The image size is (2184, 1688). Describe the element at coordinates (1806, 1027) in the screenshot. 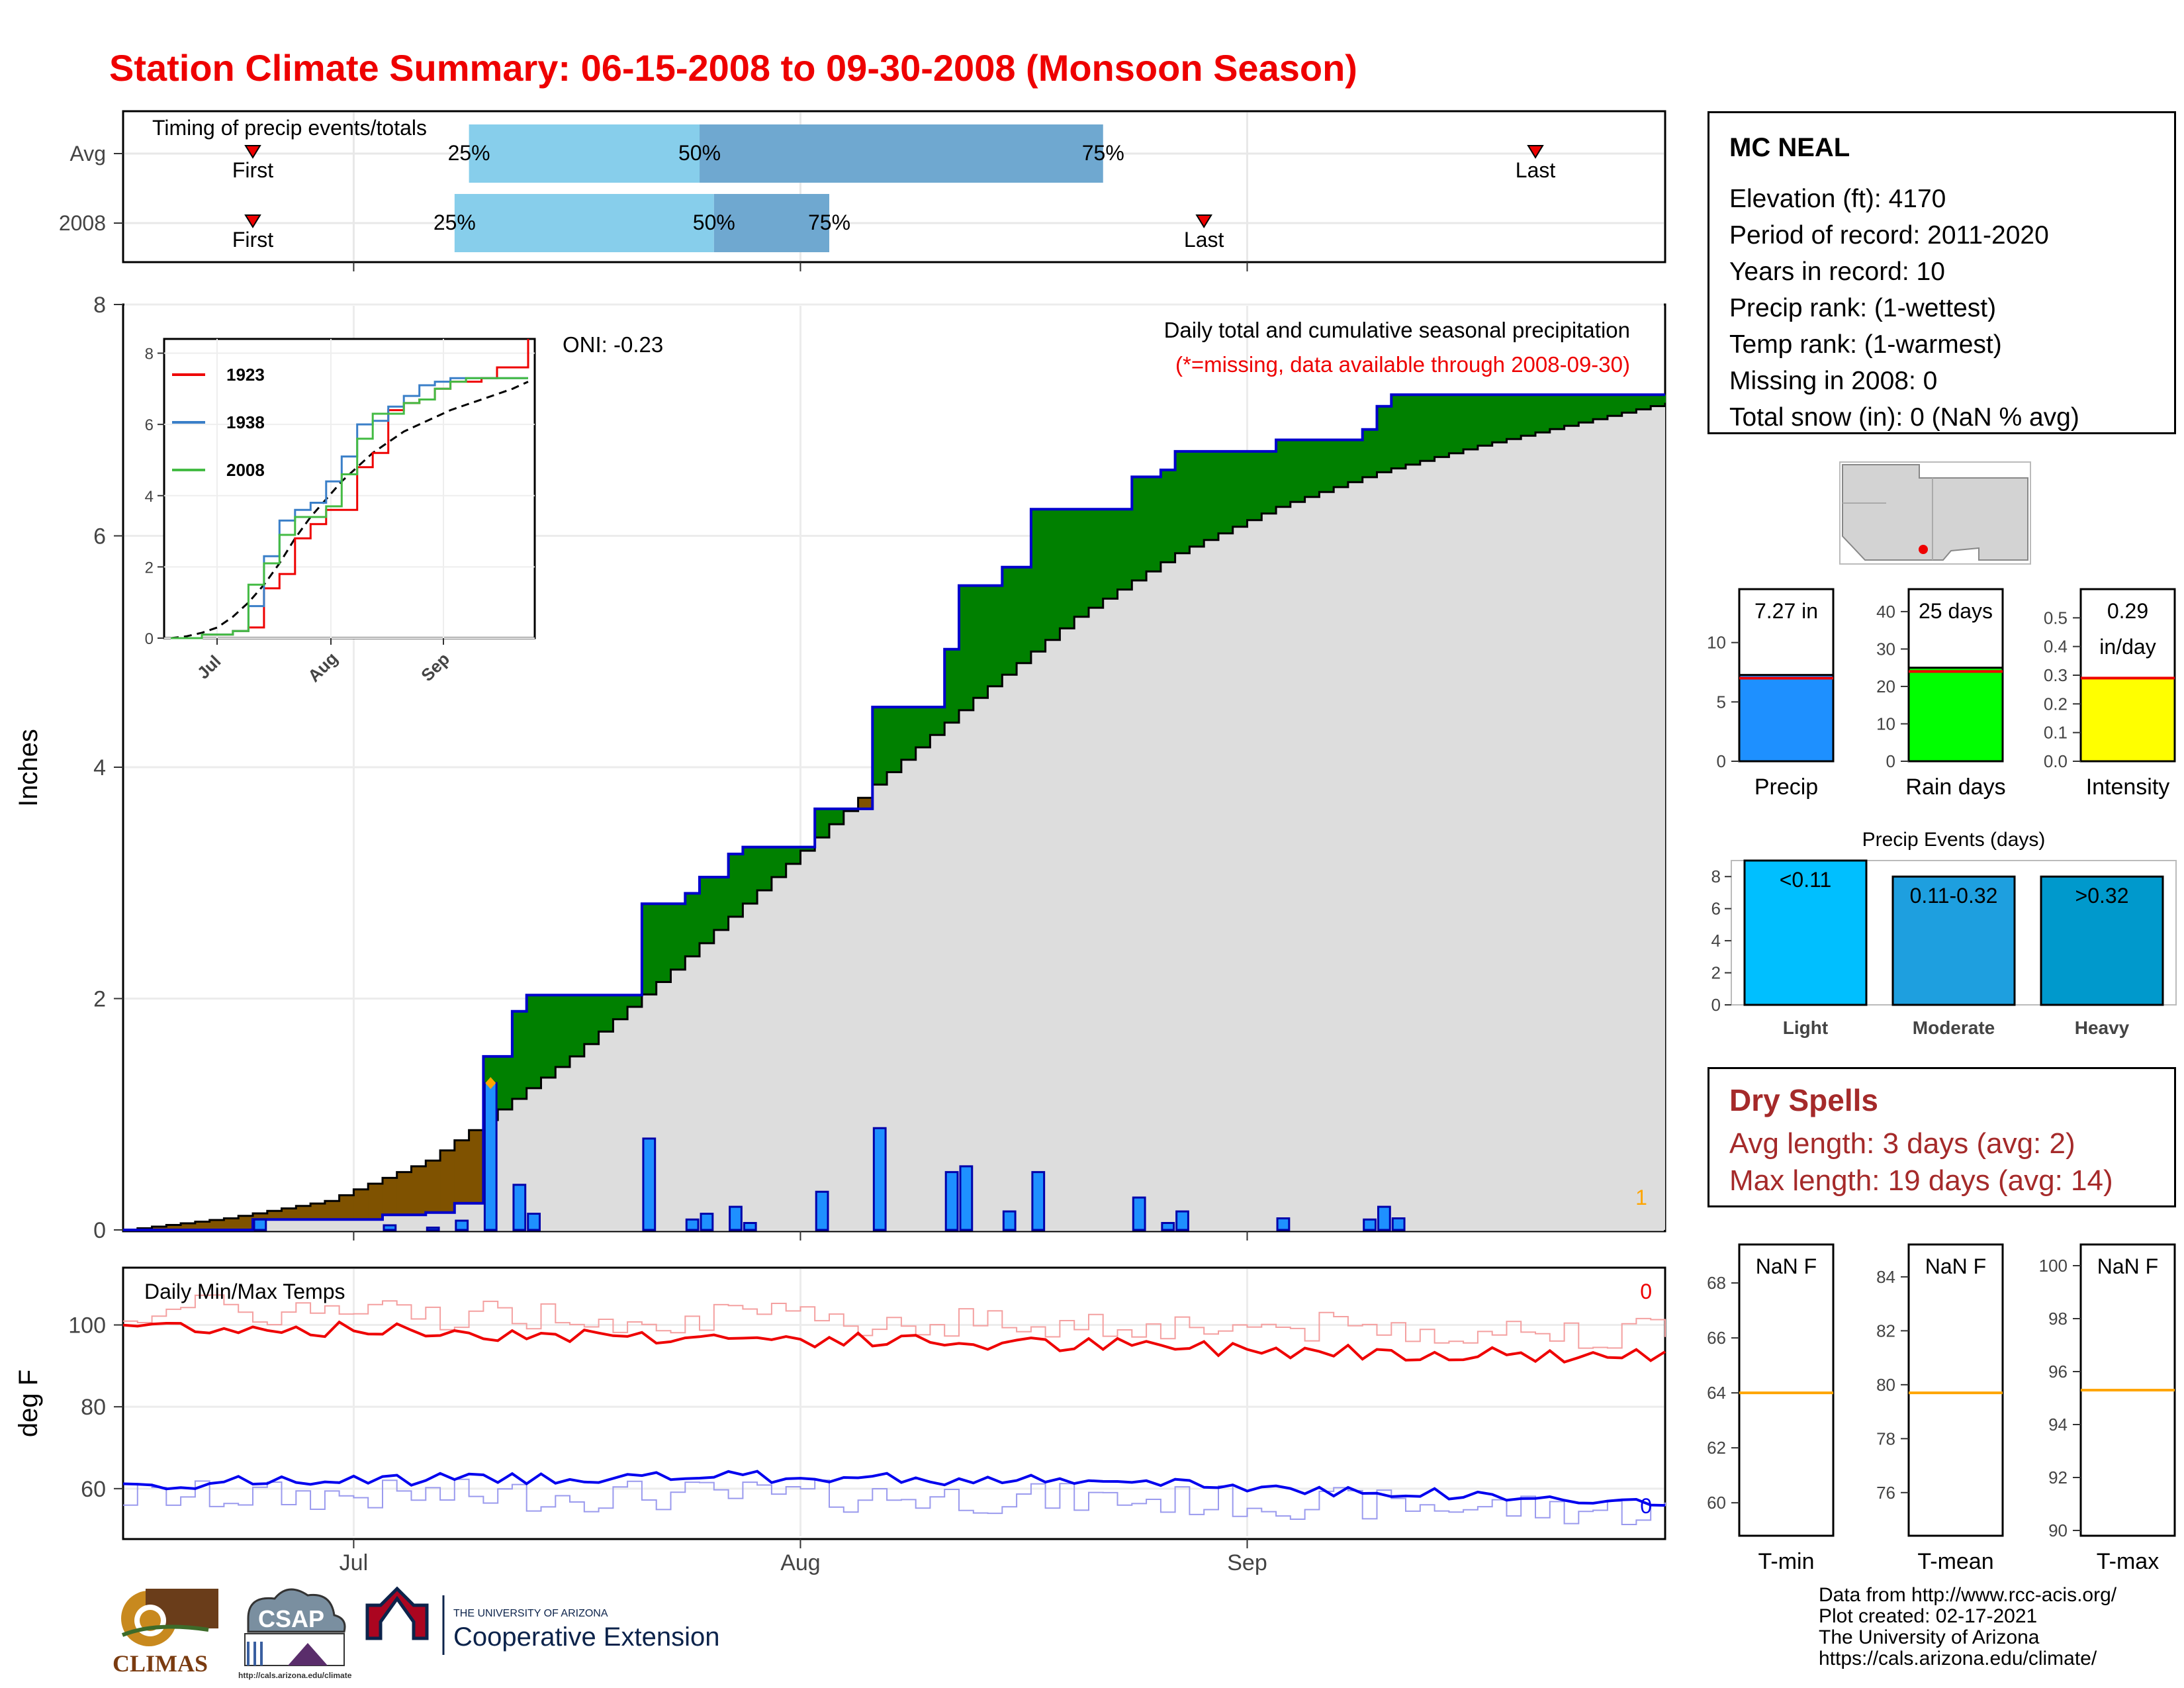

I see `events-category-label: Light` at that location.